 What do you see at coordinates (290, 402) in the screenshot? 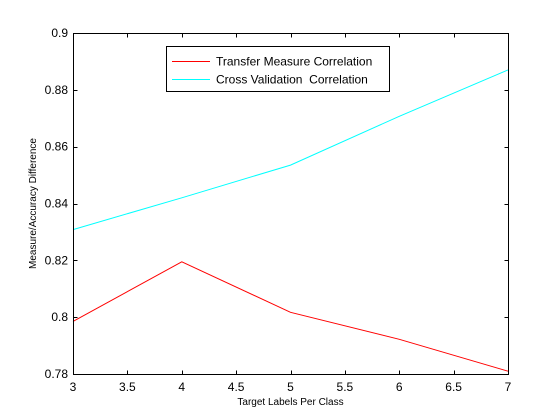
I see `x-axis-label: Target Labels Per Class` at bounding box center [290, 402].